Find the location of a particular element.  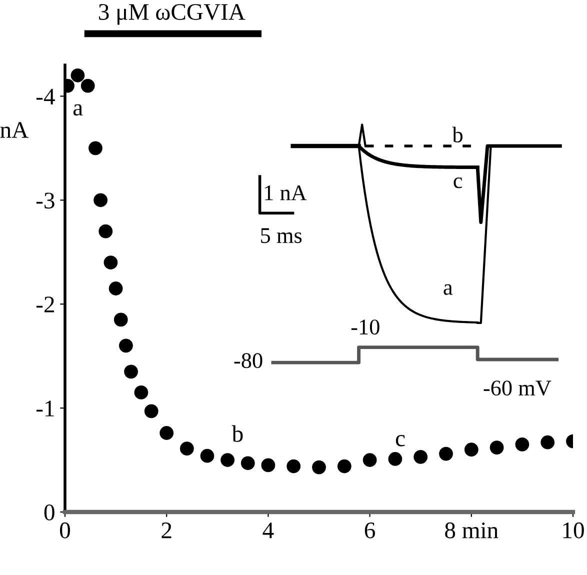

y-tick-label: -2 is located at coordinates (45, 304).